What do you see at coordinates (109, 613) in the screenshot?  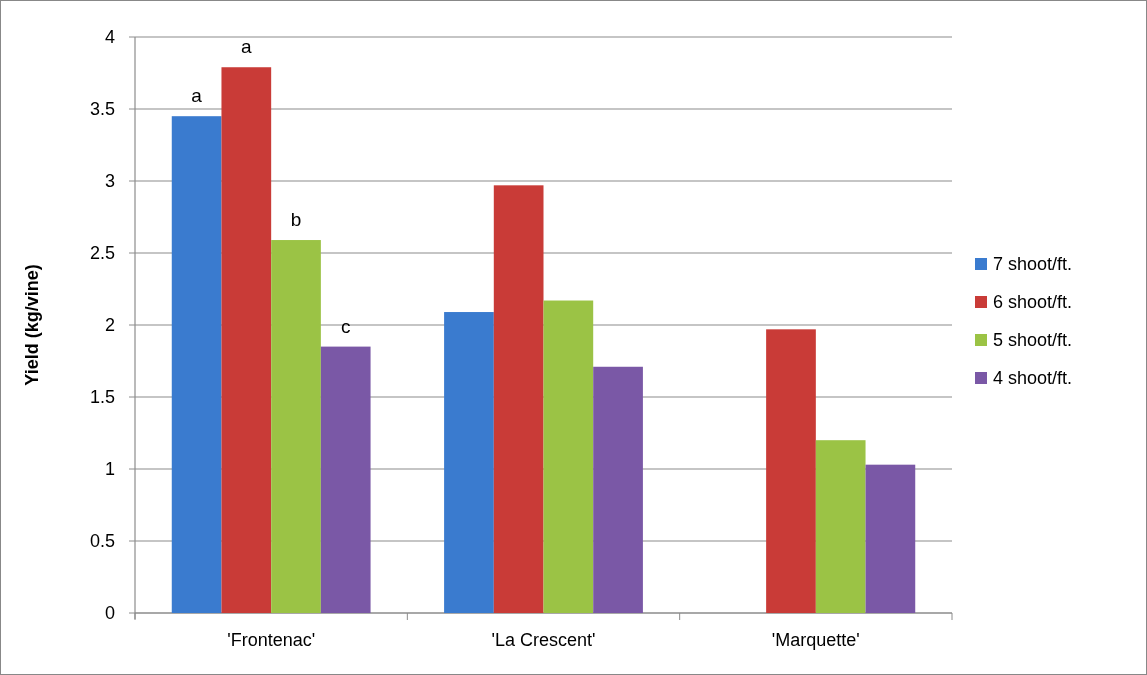 I see `y-tick-label: 0` at bounding box center [109, 613].